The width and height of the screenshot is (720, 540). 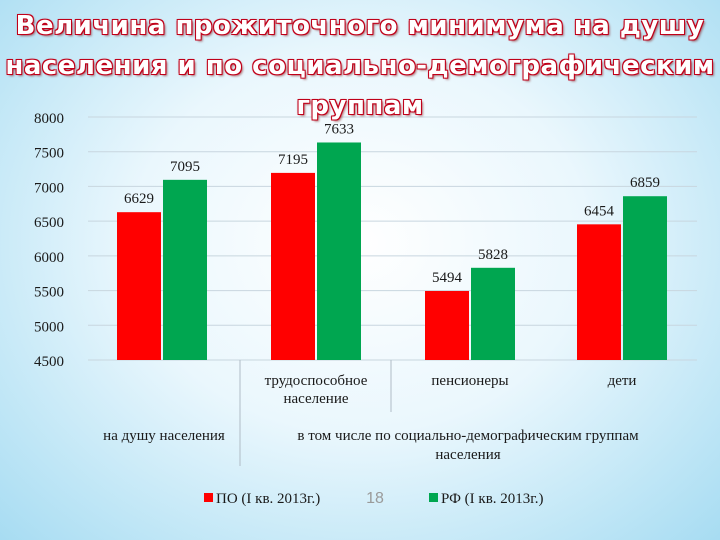 I want to click on y-tick-label: 5000, so click(x=49, y=327).